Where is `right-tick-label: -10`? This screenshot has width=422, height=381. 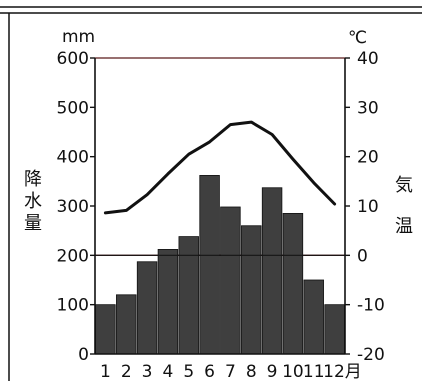 right-tick-label: -10 is located at coordinates (371, 306).